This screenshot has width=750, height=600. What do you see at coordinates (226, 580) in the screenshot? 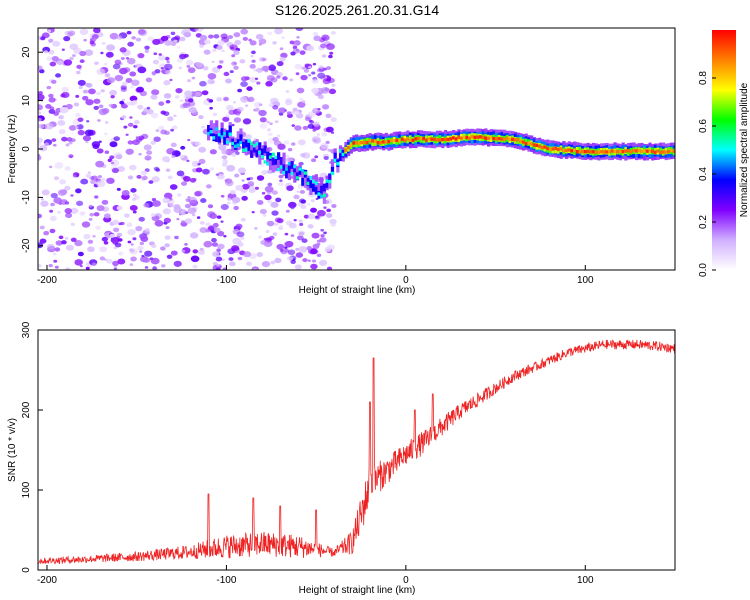
I see `snr-x-tick-label: -100` at bounding box center [226, 580].